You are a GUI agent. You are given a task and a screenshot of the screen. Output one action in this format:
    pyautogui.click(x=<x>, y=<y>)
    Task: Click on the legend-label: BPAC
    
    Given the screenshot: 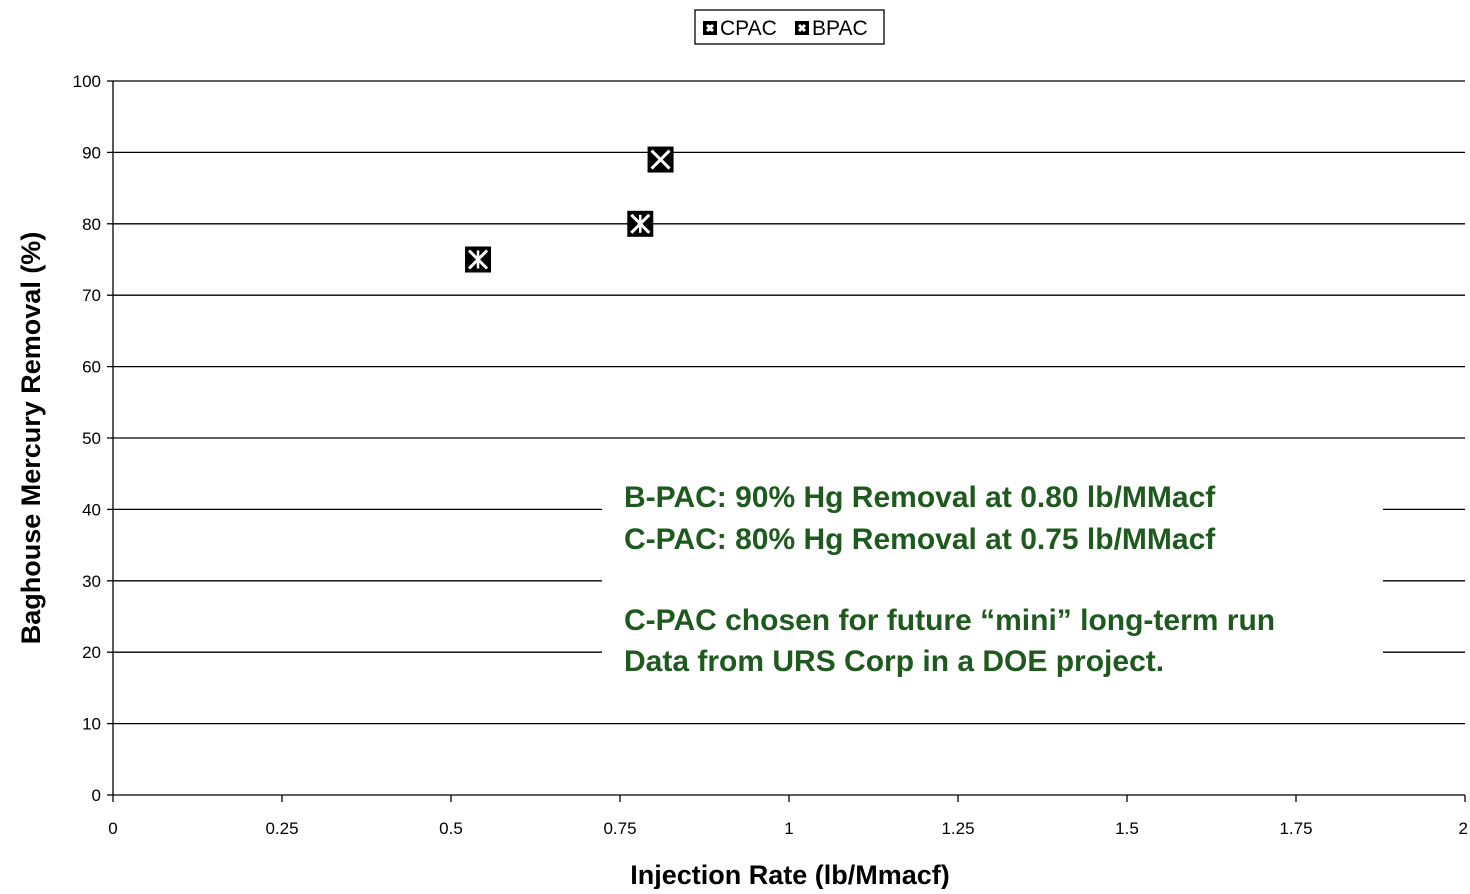 What is the action you would take?
    pyautogui.click(x=840, y=28)
    